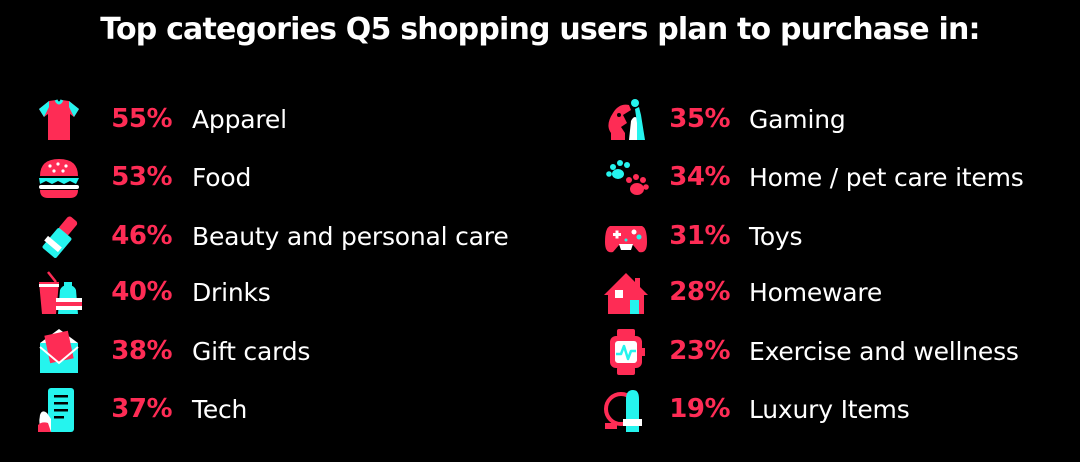 The height and width of the screenshot is (462, 1080). I want to click on category-label: Homeware, so click(816, 292).